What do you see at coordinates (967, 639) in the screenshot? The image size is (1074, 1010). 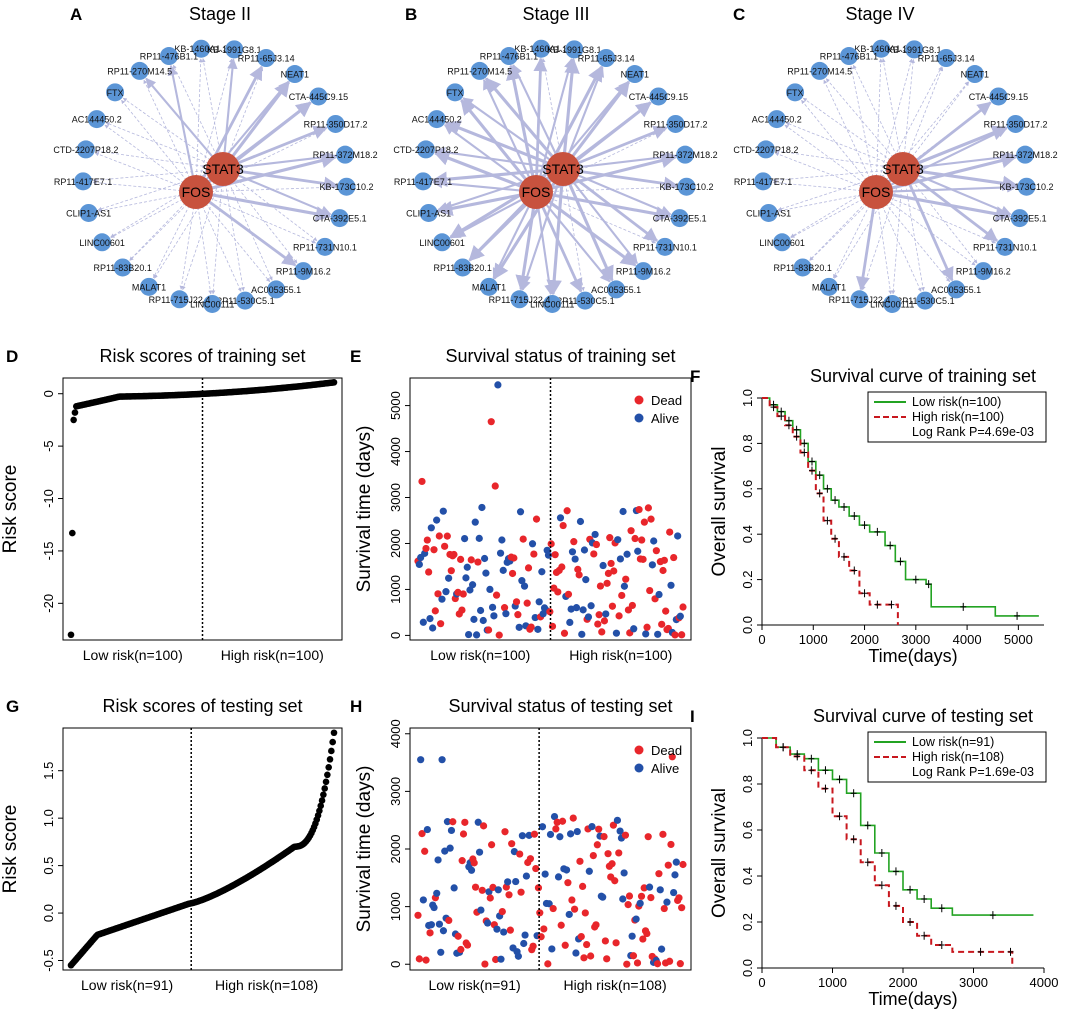 I see `x-tick-label: 4000` at bounding box center [967, 639].